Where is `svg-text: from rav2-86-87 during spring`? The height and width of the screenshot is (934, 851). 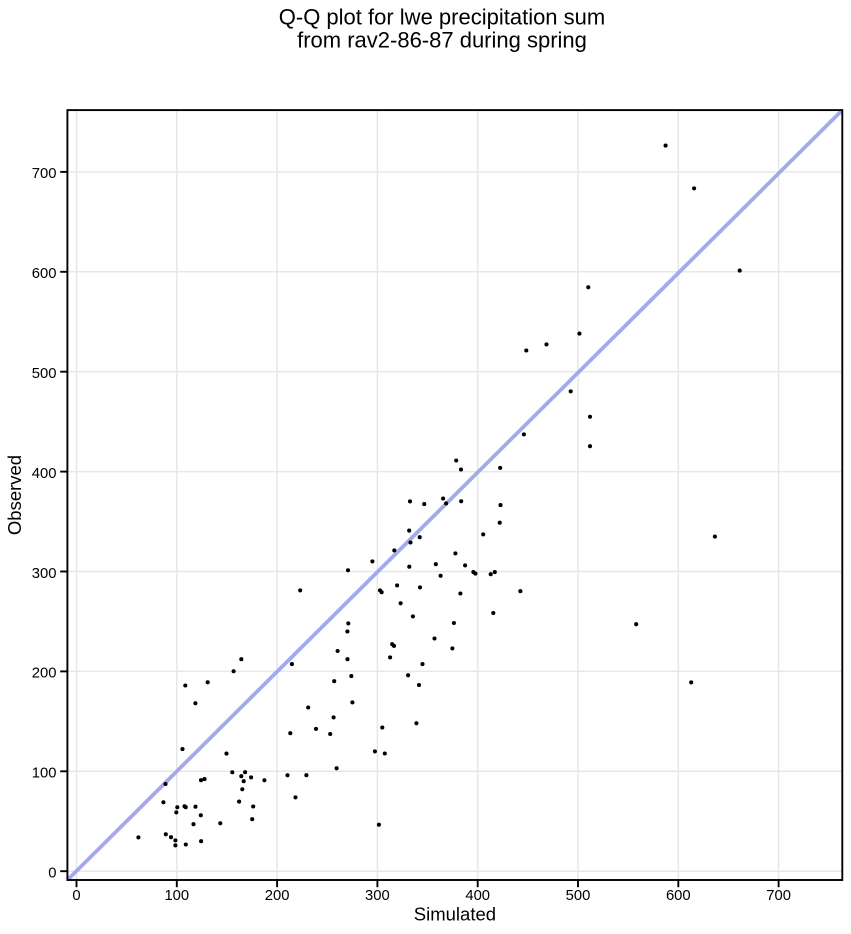 svg-text: from rav2-86-87 during spring is located at coordinates (442, 39).